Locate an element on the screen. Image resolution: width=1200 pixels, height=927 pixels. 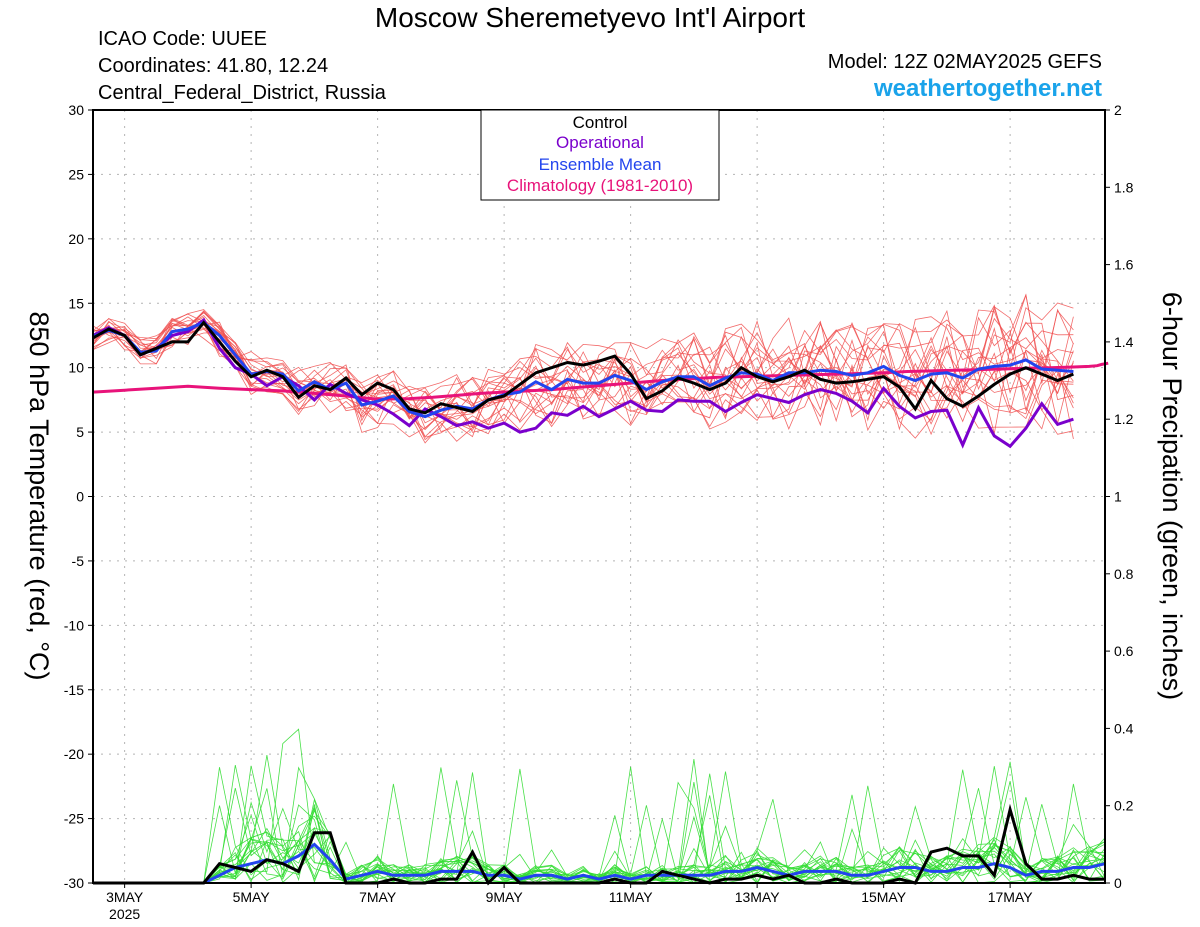
right-tick-label: 1.8 is located at coordinates (1124, 187).